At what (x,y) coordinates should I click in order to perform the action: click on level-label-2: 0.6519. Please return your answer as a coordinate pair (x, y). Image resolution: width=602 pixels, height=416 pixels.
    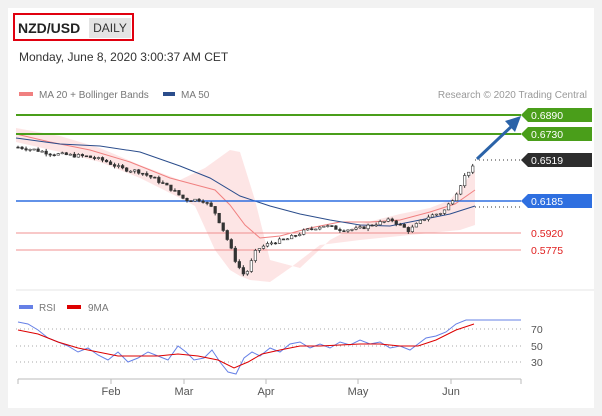
    Looking at the image, I should click on (556, 160).